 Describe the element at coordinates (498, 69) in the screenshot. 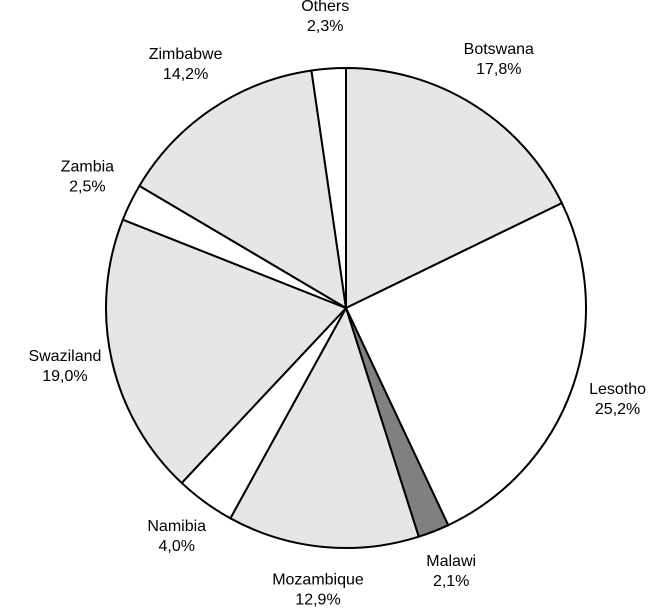

I see `value-label: 17,8%` at that location.